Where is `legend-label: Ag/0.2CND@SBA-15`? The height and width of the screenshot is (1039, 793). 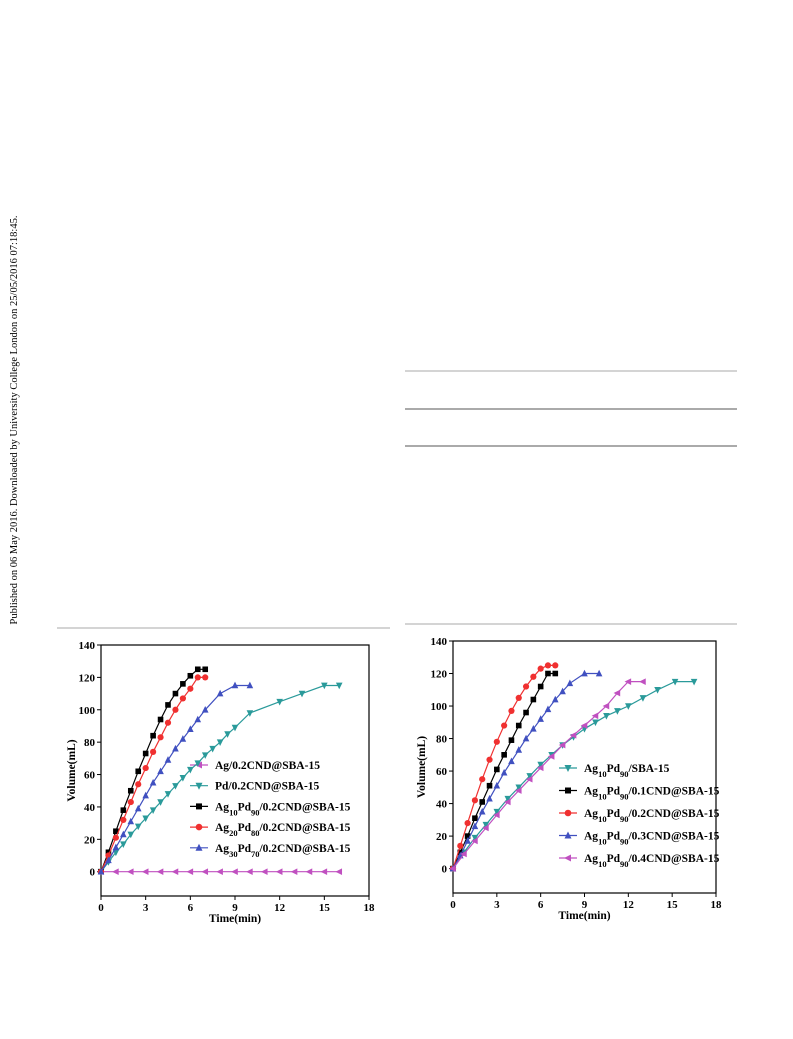
legend-label: Ag/0.2CND@SBA-15 is located at coordinates (267, 766).